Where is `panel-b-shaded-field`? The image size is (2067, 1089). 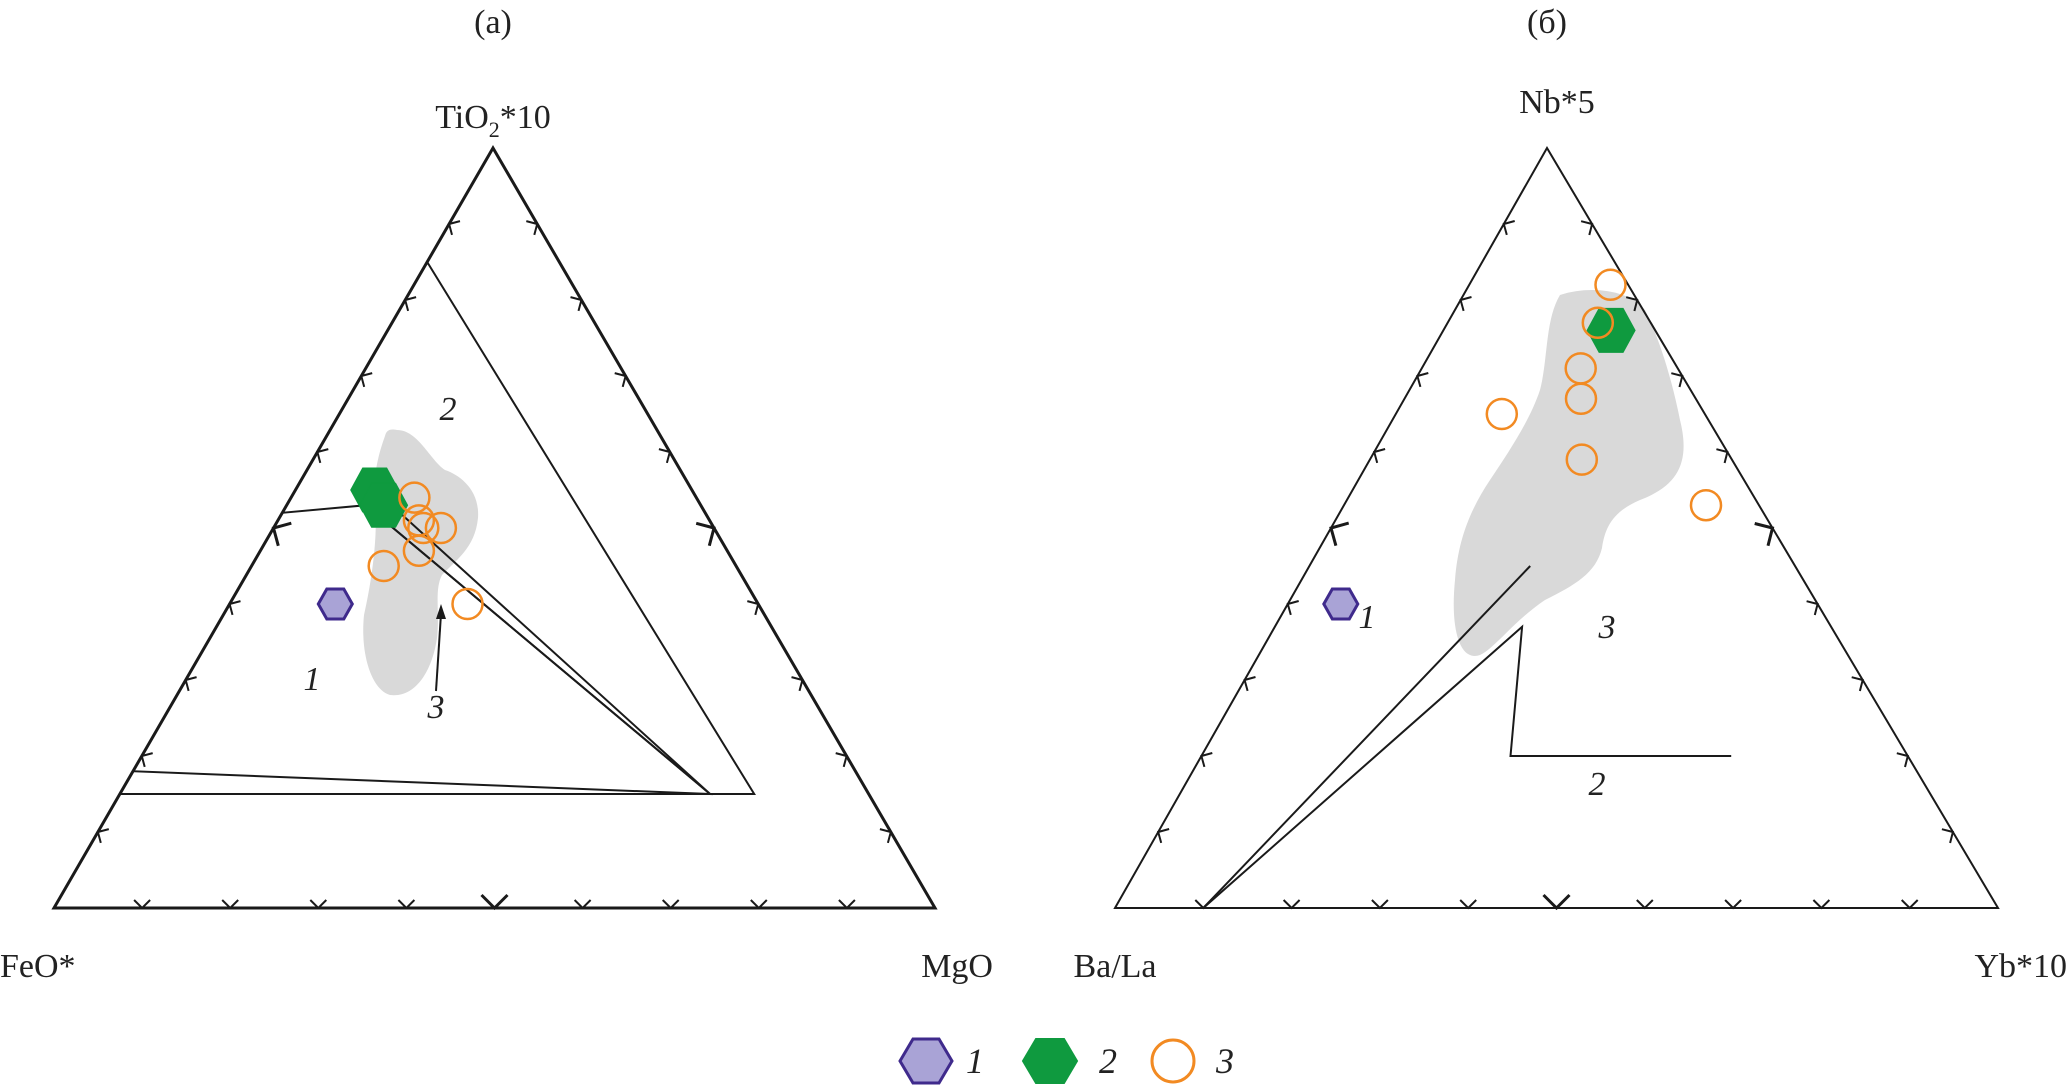 panel-b-shaded-field is located at coordinates (1568, 473).